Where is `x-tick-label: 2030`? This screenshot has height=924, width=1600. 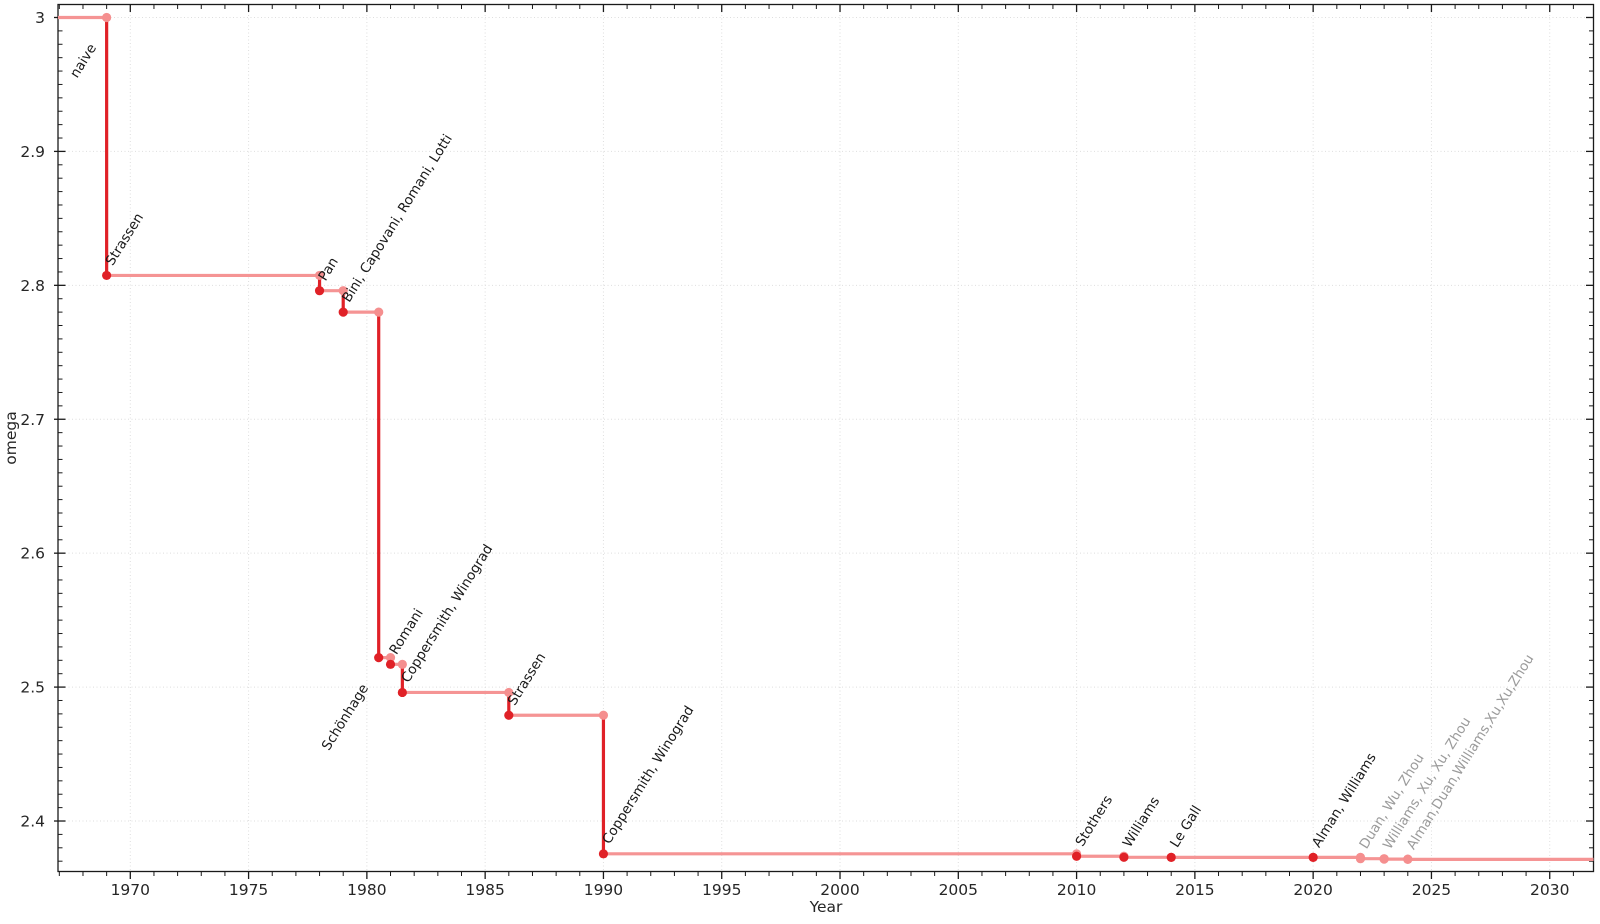
x-tick-label: 2030 is located at coordinates (1549, 890).